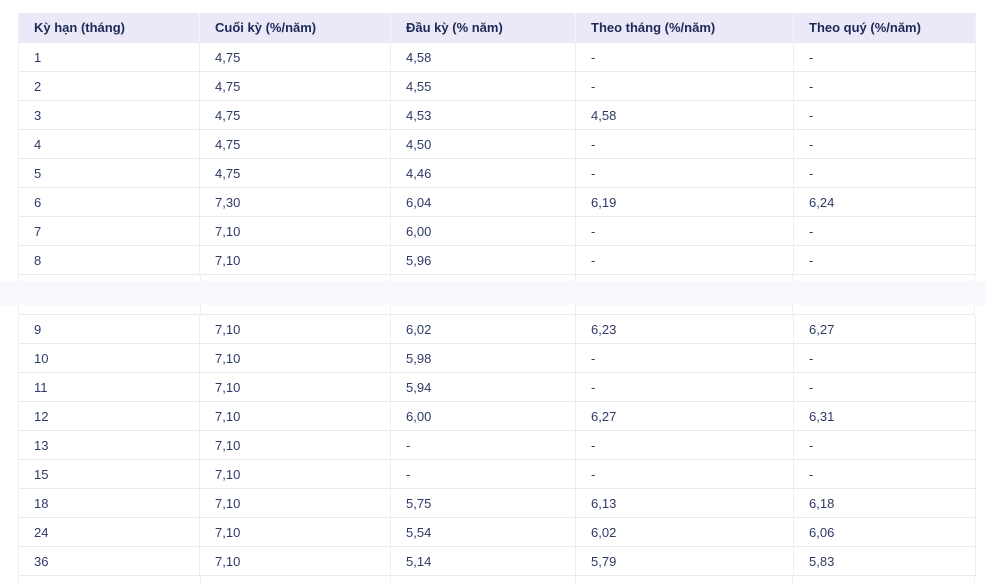  Describe the element at coordinates (497, 260) in the screenshot. I see `table-row: 8 7,10 5,96- -` at that location.